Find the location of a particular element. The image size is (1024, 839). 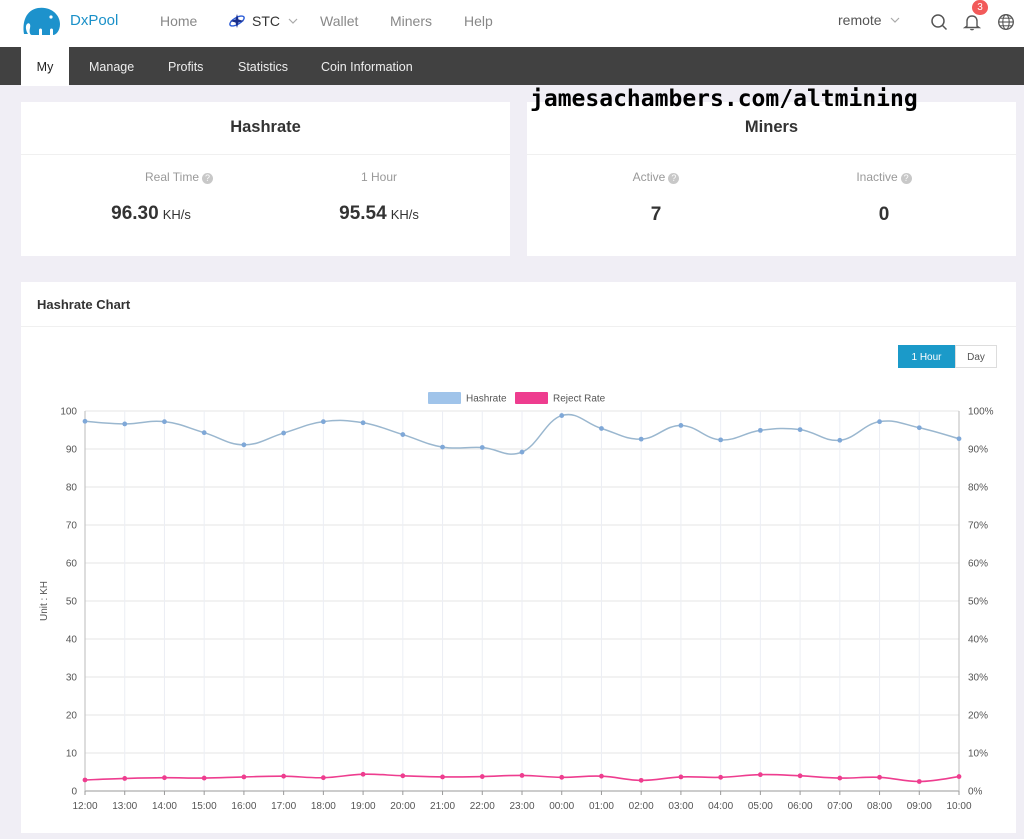

y2-tick-label: 60% is located at coordinates (978, 564).